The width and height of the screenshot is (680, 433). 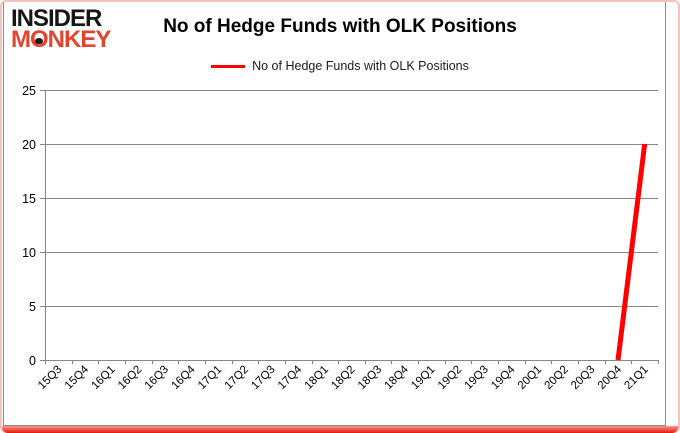 What do you see at coordinates (360, 66) in the screenshot?
I see `legend-label: No of Hedge Funds with OLK Positions` at bounding box center [360, 66].